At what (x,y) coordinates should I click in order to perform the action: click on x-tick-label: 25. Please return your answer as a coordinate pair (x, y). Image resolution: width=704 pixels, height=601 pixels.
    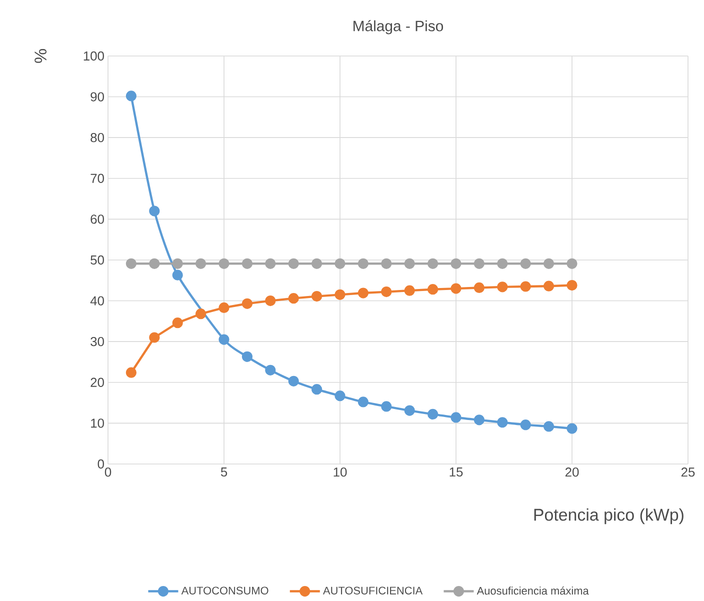
    Looking at the image, I should click on (688, 472).